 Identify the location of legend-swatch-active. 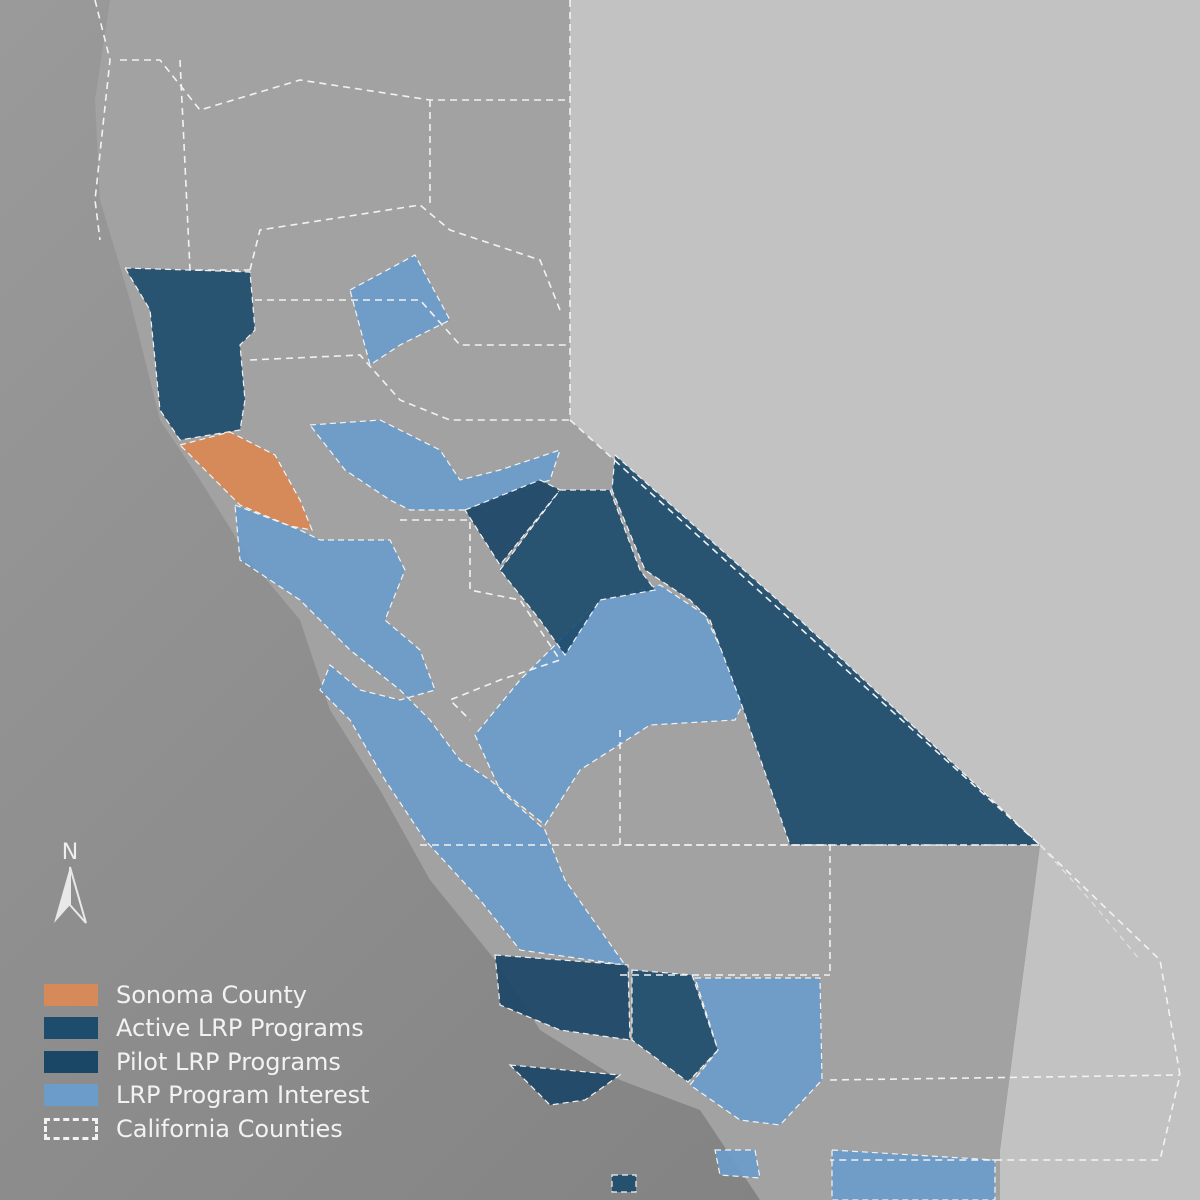
(71, 1028).